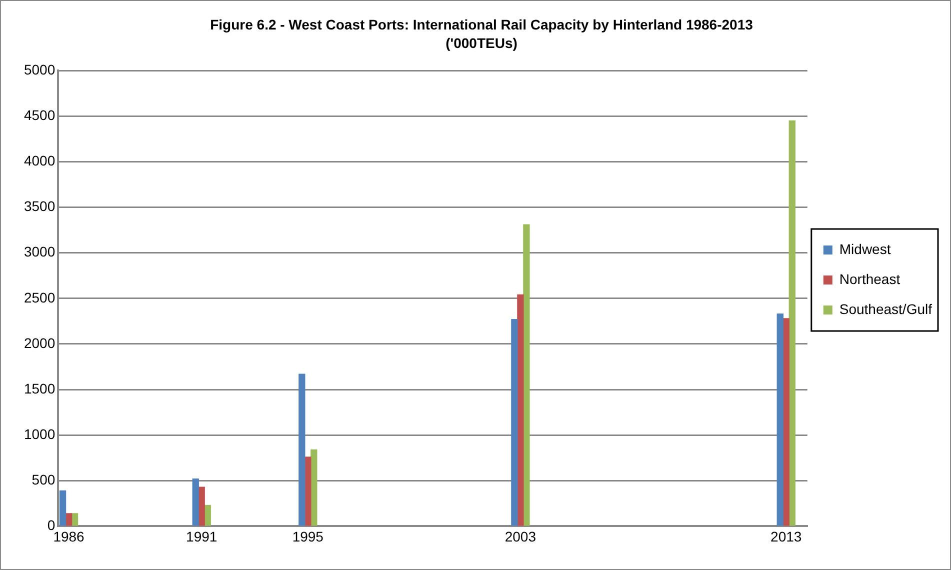 The height and width of the screenshot is (570, 951). Describe the element at coordinates (40, 297) in the screenshot. I see `y-tick-label: 2500` at that location.